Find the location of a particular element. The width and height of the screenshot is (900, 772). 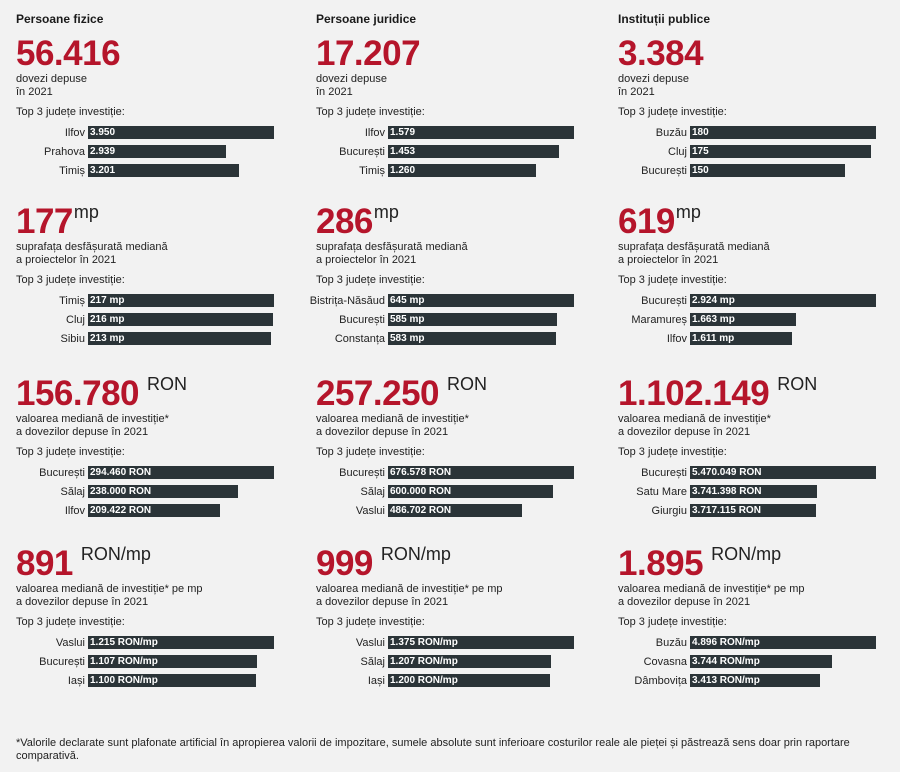

category-label: Sălaj is located at coordinates (72, 492).